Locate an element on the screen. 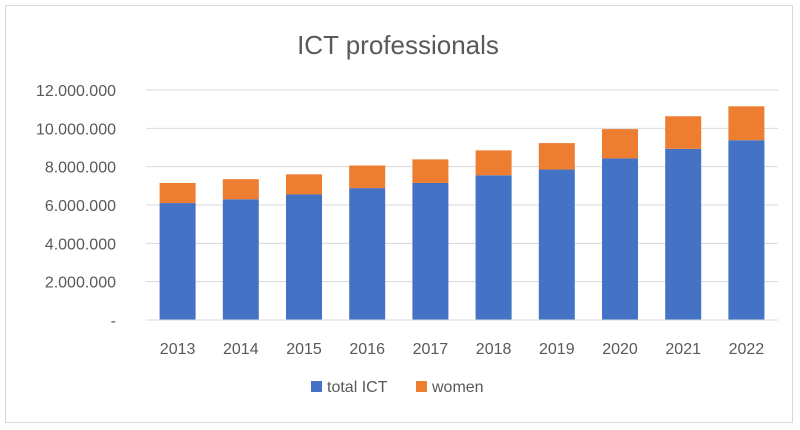 This screenshot has height=430, width=800. bar-women-2014 is located at coordinates (240, 189).